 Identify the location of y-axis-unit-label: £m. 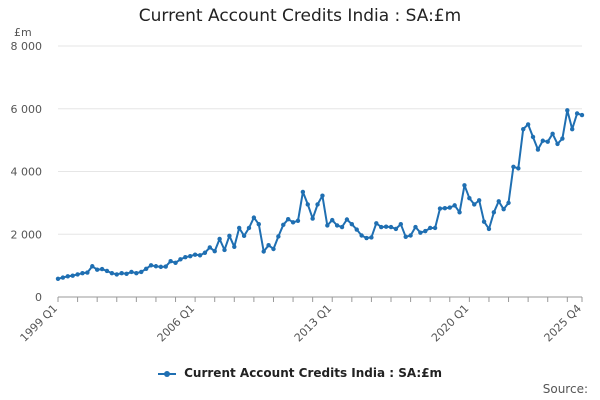
(23, 32).